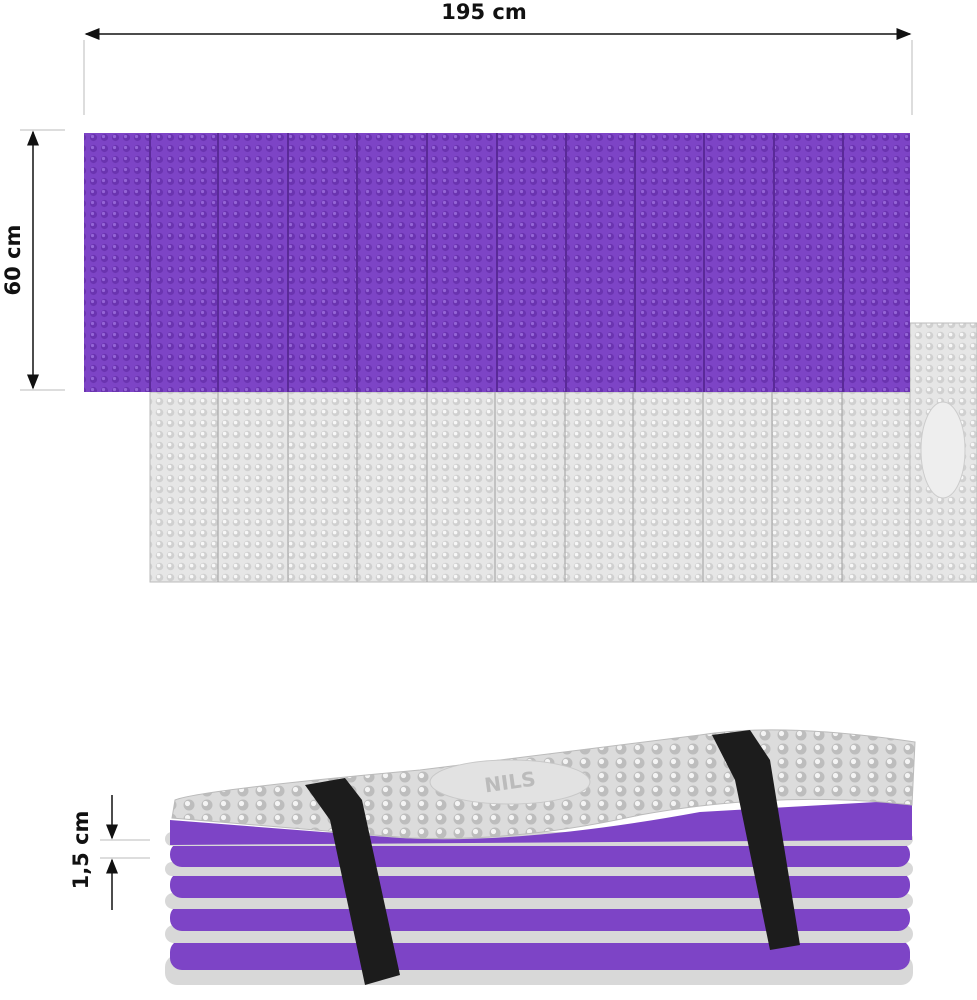 The width and height of the screenshot is (977, 1000). I want to click on length-label: 195 cm, so click(483, 12).